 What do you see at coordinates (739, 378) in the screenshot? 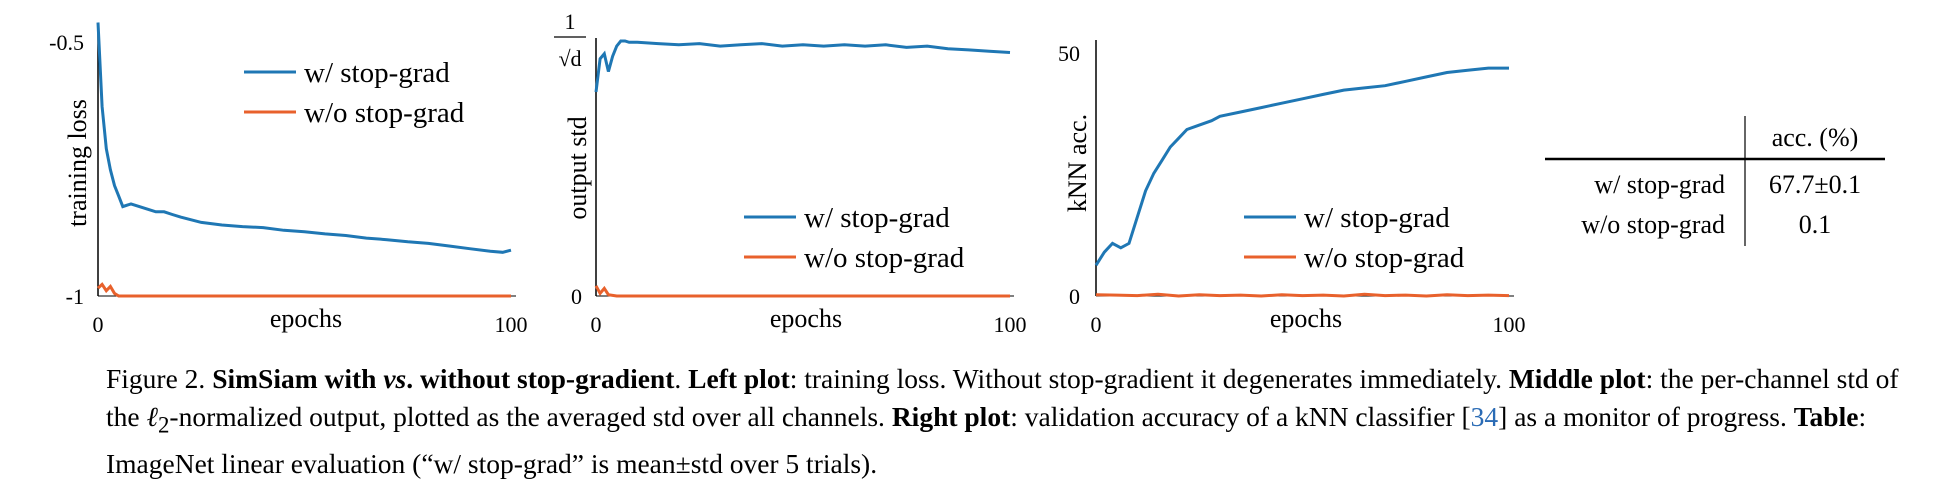
I see `caption-left-label: Left plot` at bounding box center [739, 378].